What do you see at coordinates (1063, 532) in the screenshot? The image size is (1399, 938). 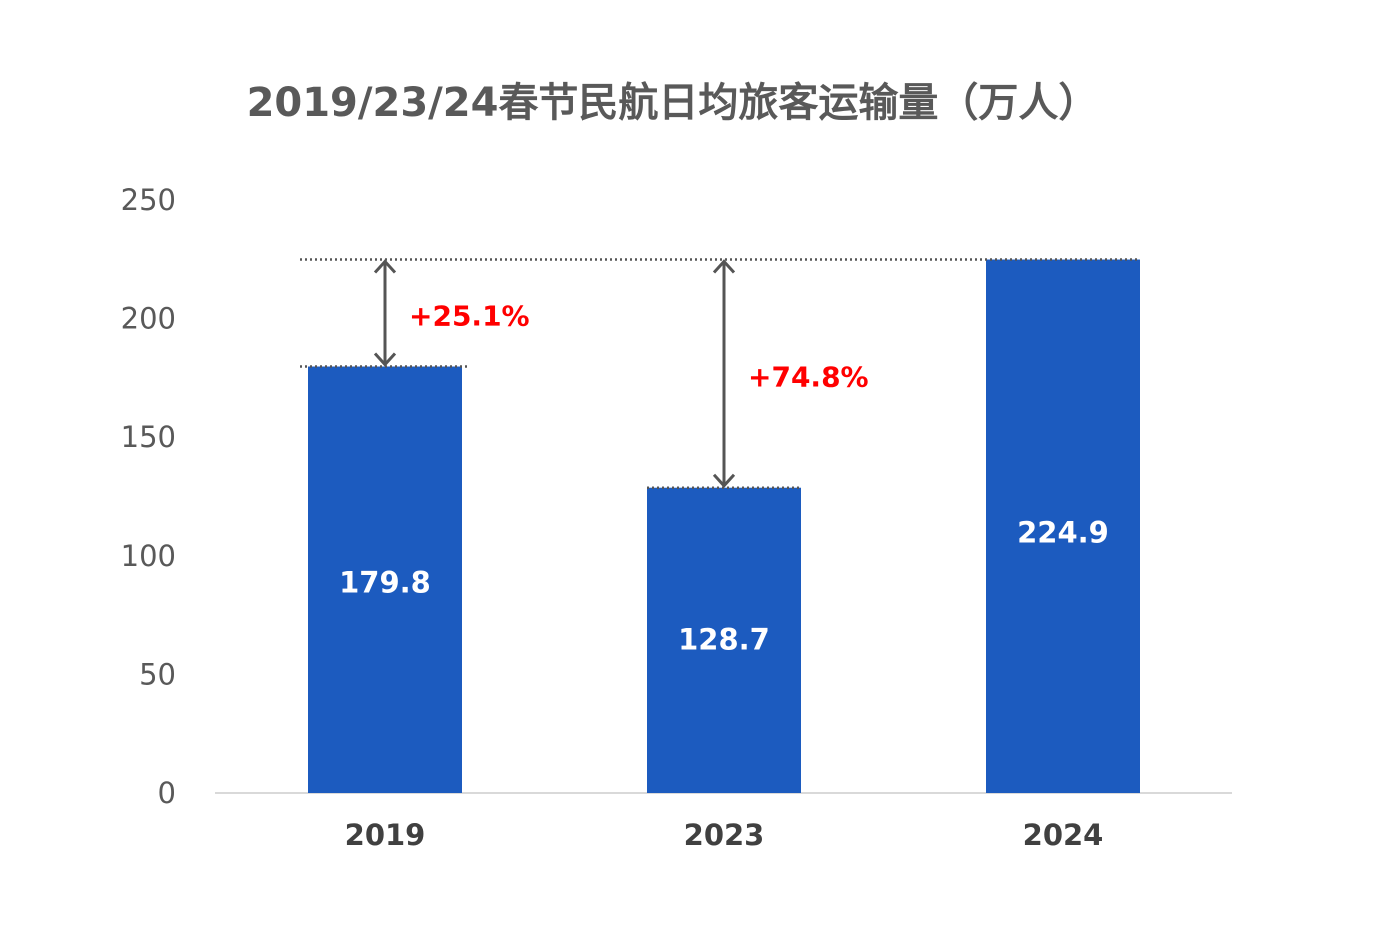 I see `bar-value-label: 224.9` at bounding box center [1063, 532].